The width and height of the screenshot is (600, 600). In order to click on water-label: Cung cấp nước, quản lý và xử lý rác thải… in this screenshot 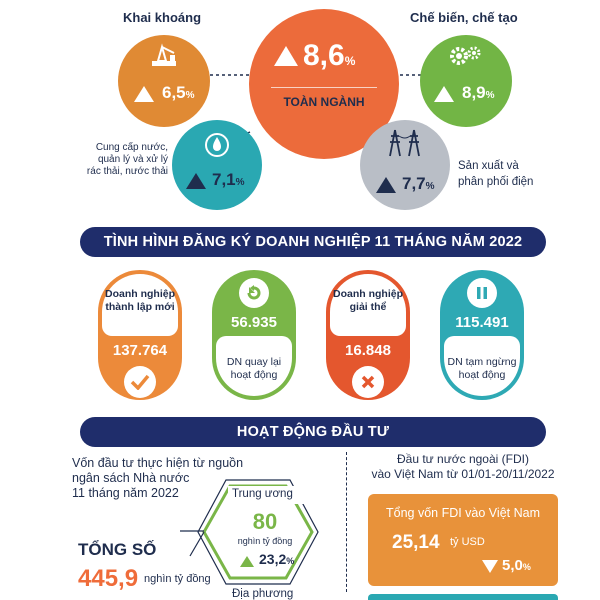, I will do `click(122, 160)`.